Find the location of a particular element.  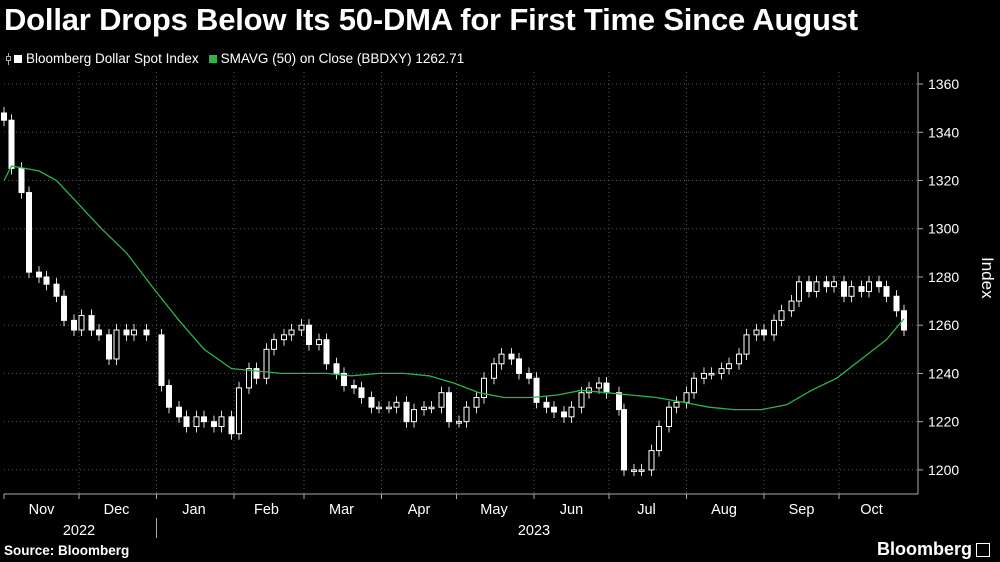

x-tick-label: Jul is located at coordinates (646, 510).